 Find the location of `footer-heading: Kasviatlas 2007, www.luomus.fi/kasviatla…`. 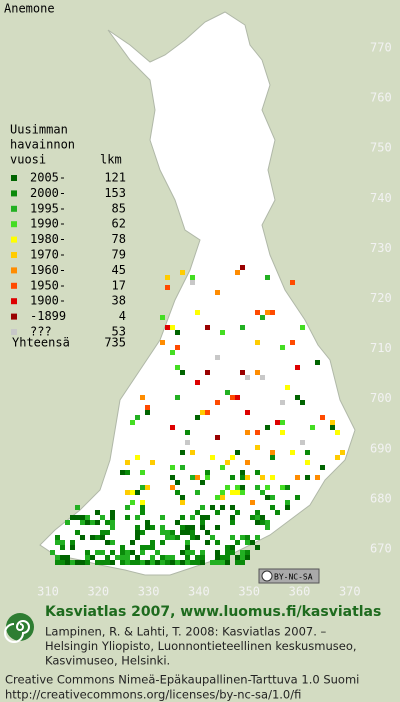

footer-heading: Kasviatlas 2007, www.luomus.fi/kasviatla… is located at coordinates (213, 612).